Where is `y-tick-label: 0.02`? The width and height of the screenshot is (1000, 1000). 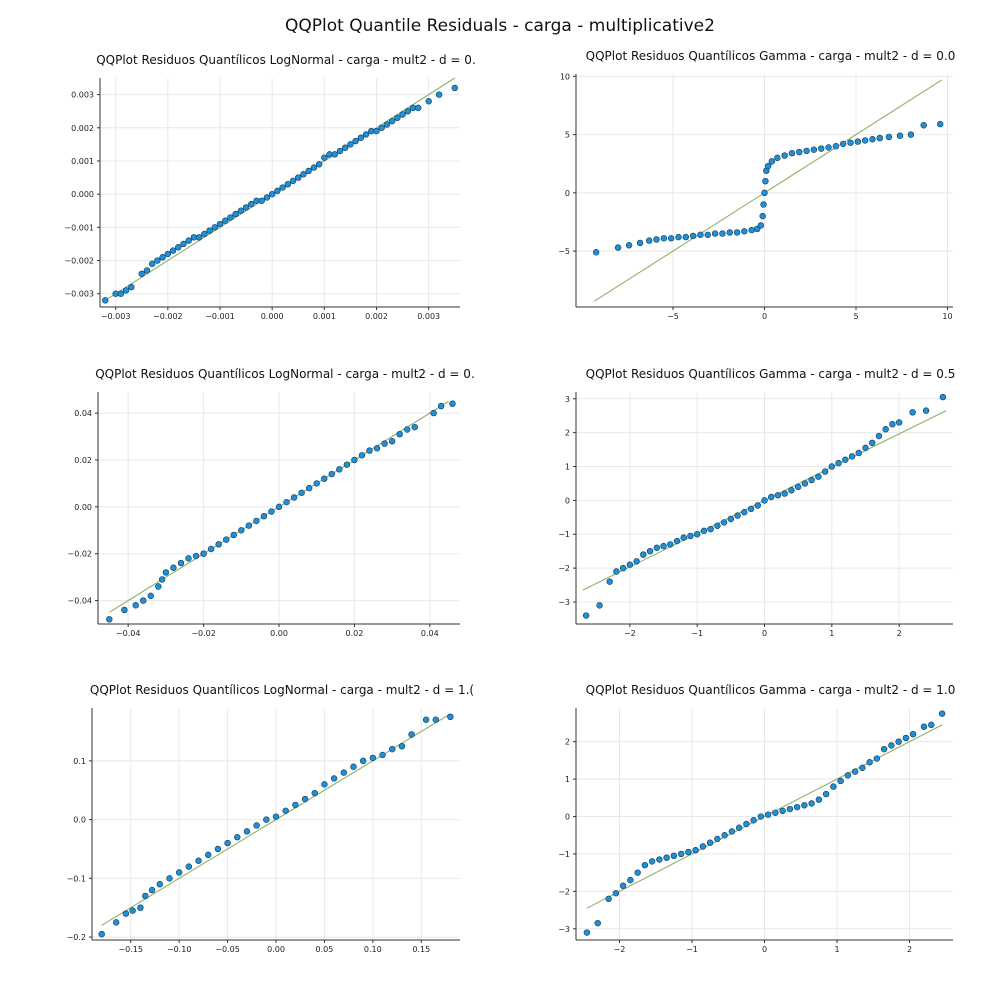 y-tick-label: 0.02 is located at coordinates (83, 460).